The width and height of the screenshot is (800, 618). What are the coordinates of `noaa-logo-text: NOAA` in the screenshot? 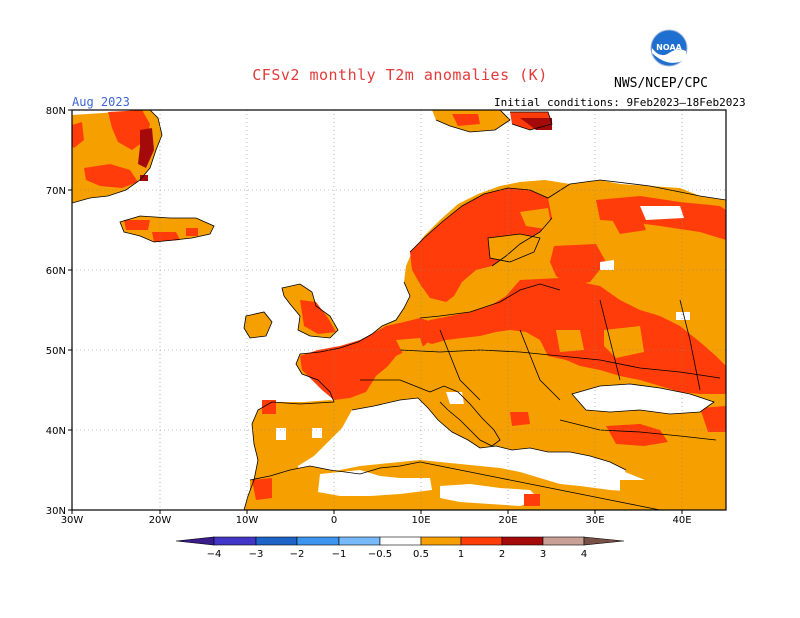 It's located at (669, 47).